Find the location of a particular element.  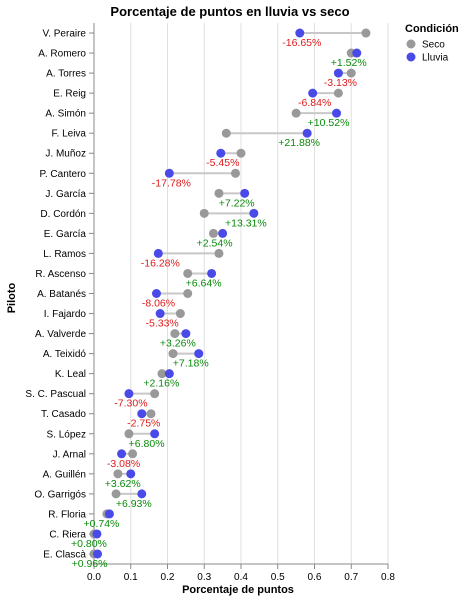

pilot-label: J. García is located at coordinates (65, 194).